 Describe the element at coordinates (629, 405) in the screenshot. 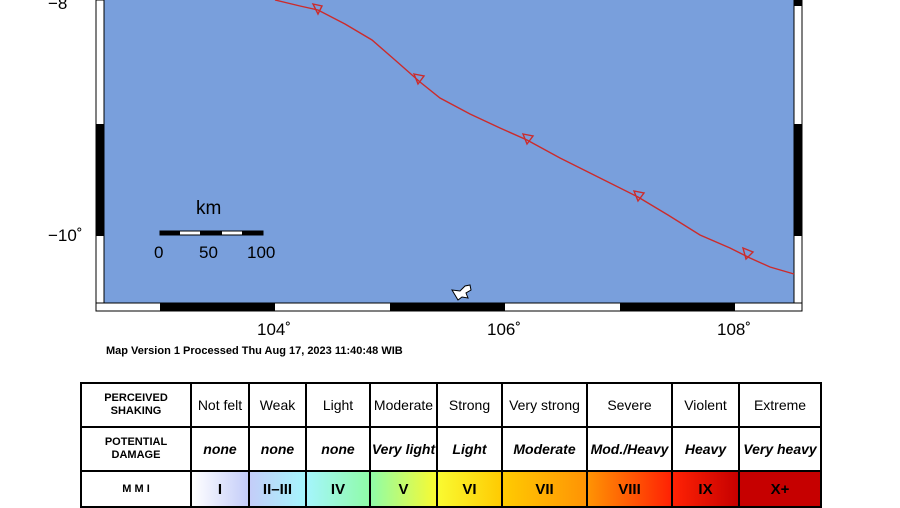

I see `shaking-cell: Severe` at that location.